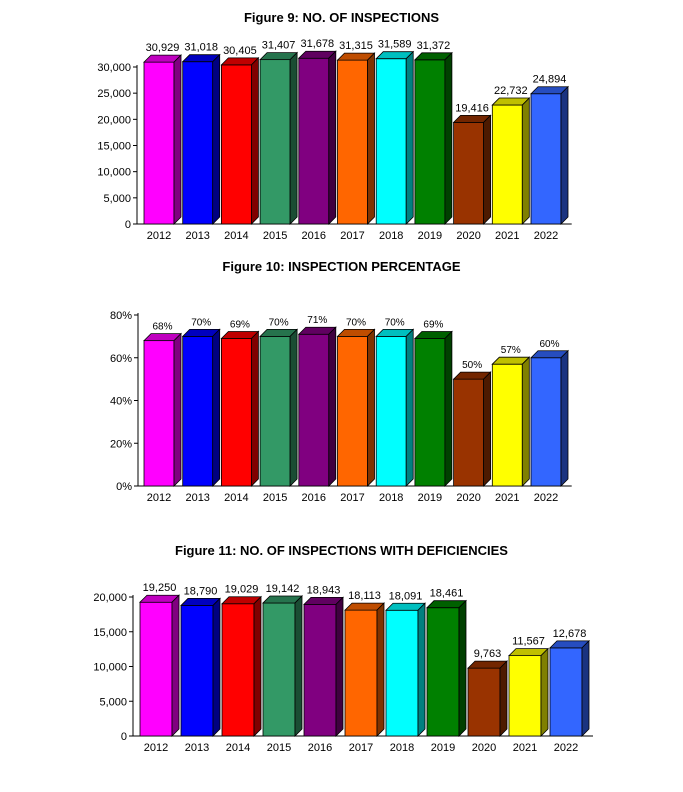 Image resolution: width=683 pixels, height=792 pixels. What do you see at coordinates (114, 94) in the screenshot?
I see `y-tick-label: 25,000` at bounding box center [114, 94].